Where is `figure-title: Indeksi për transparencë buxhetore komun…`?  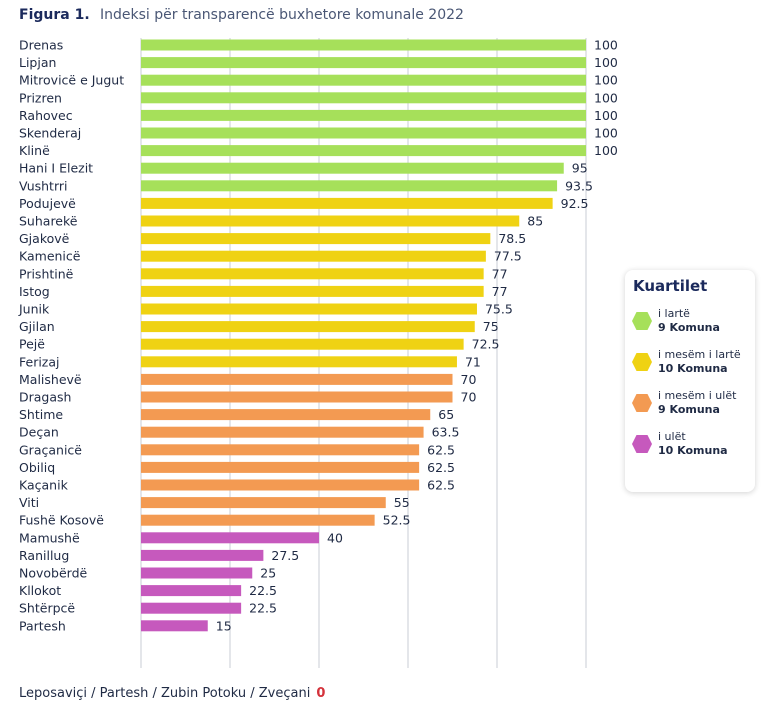
figure-title: Indeksi për transparencë buxhetore komun… is located at coordinates (282, 15).